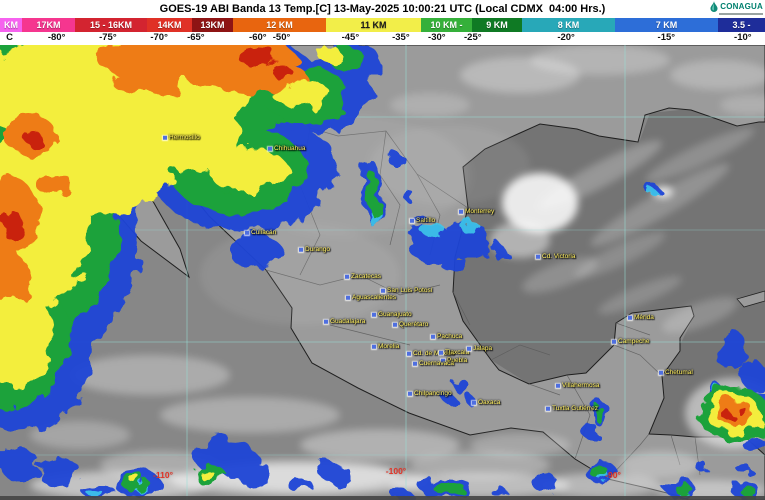  What do you see at coordinates (437, 37) in the screenshot?
I see `temperature-tick: -30°` at bounding box center [437, 37].